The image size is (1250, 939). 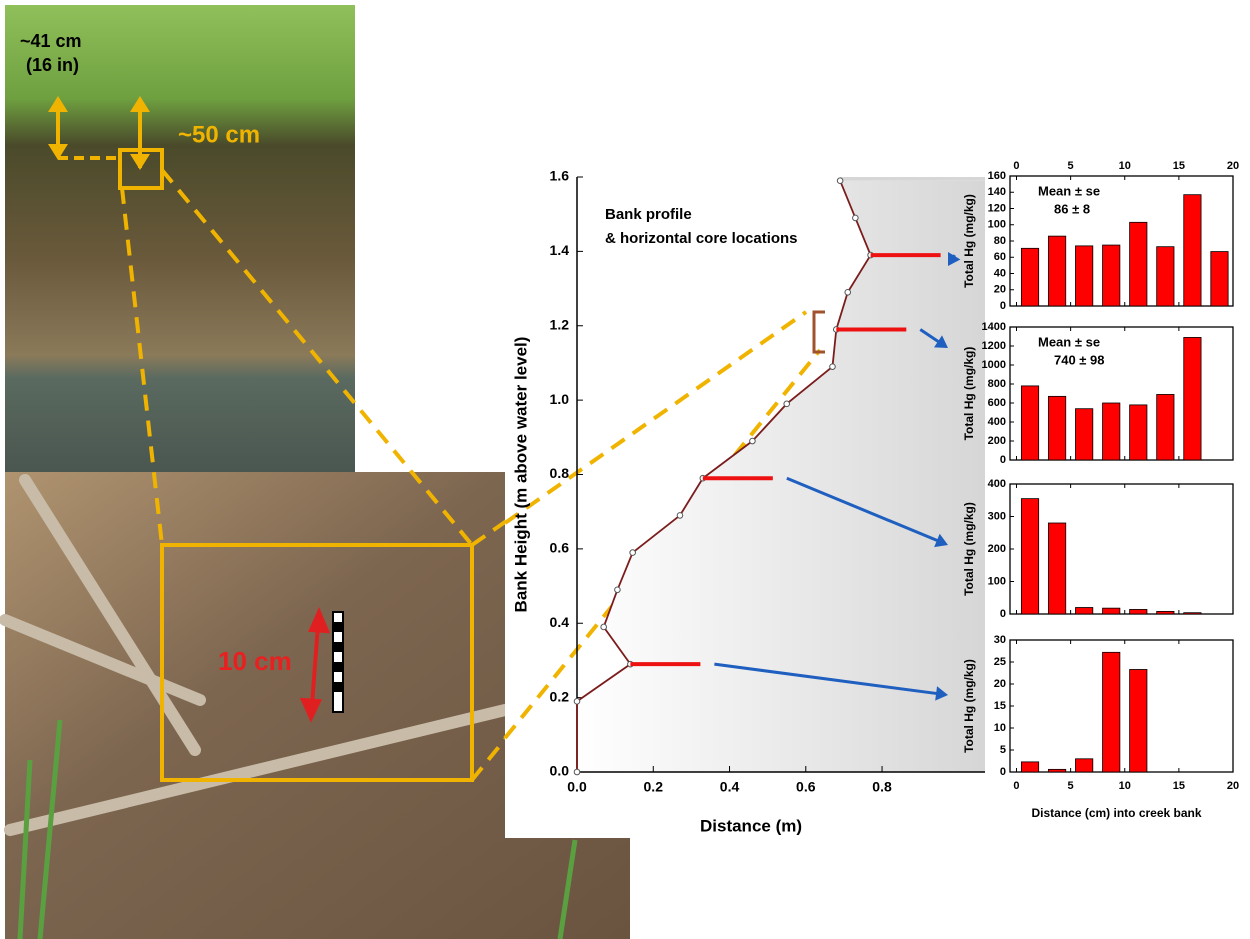 What do you see at coordinates (1116, 813) in the screenshot?
I see `x-axis-label: Distance (cm) into creek bank` at bounding box center [1116, 813].